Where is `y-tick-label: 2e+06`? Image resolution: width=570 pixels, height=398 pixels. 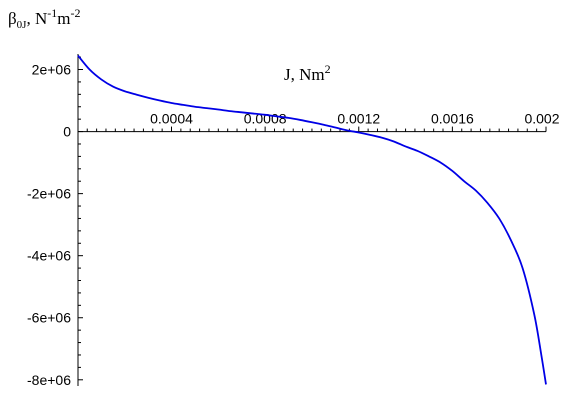 y-tick-label: 2e+06 is located at coordinates (52, 70).